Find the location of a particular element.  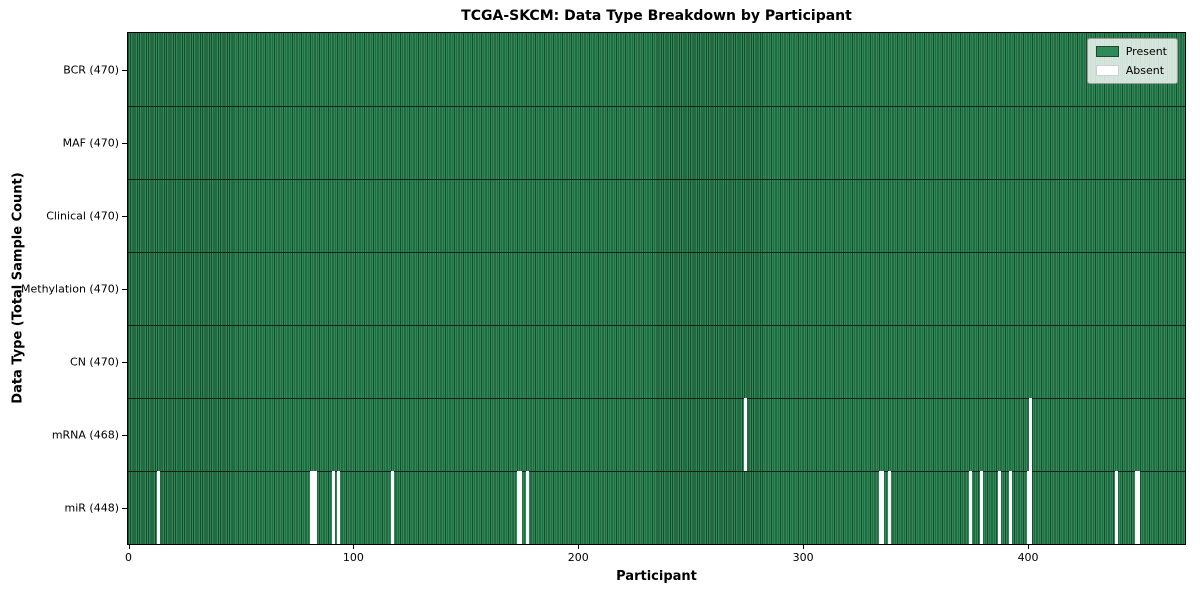

y-tick-label-BCR: BCR (470) is located at coordinates (91, 70).